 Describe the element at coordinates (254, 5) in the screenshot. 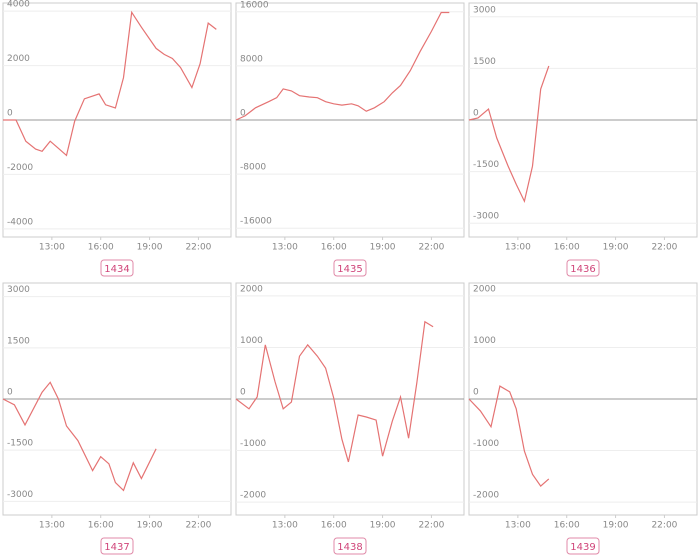

I see `y-tick-label: 16000` at that location.